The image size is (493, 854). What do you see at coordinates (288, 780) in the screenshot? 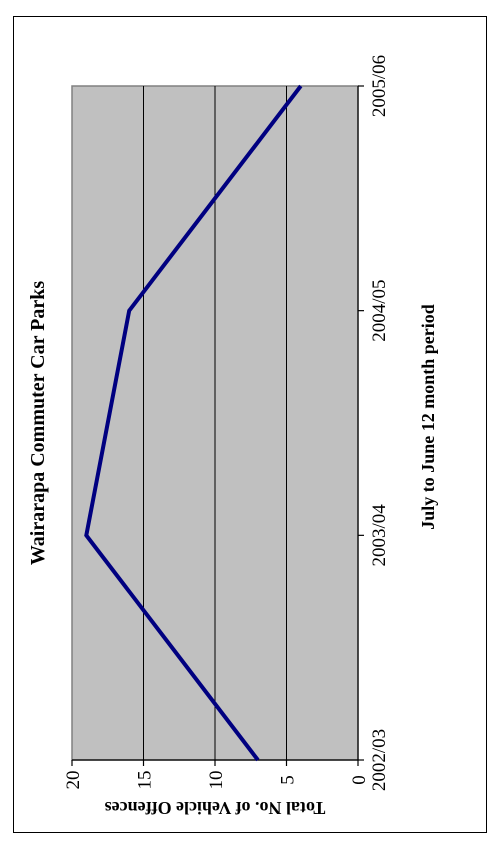
I see `y-tick-label: 5` at bounding box center [288, 780].